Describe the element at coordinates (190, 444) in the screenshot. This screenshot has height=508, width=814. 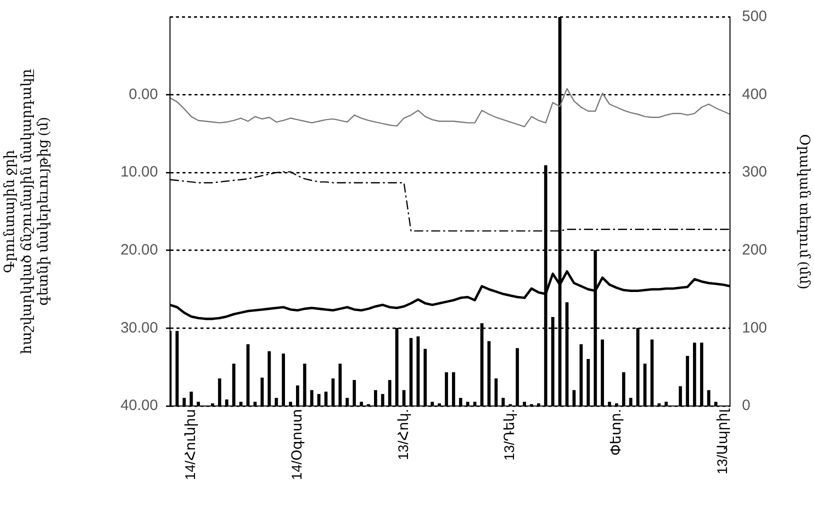
I see `x-tick-label: 14/Հունիս` at that location.